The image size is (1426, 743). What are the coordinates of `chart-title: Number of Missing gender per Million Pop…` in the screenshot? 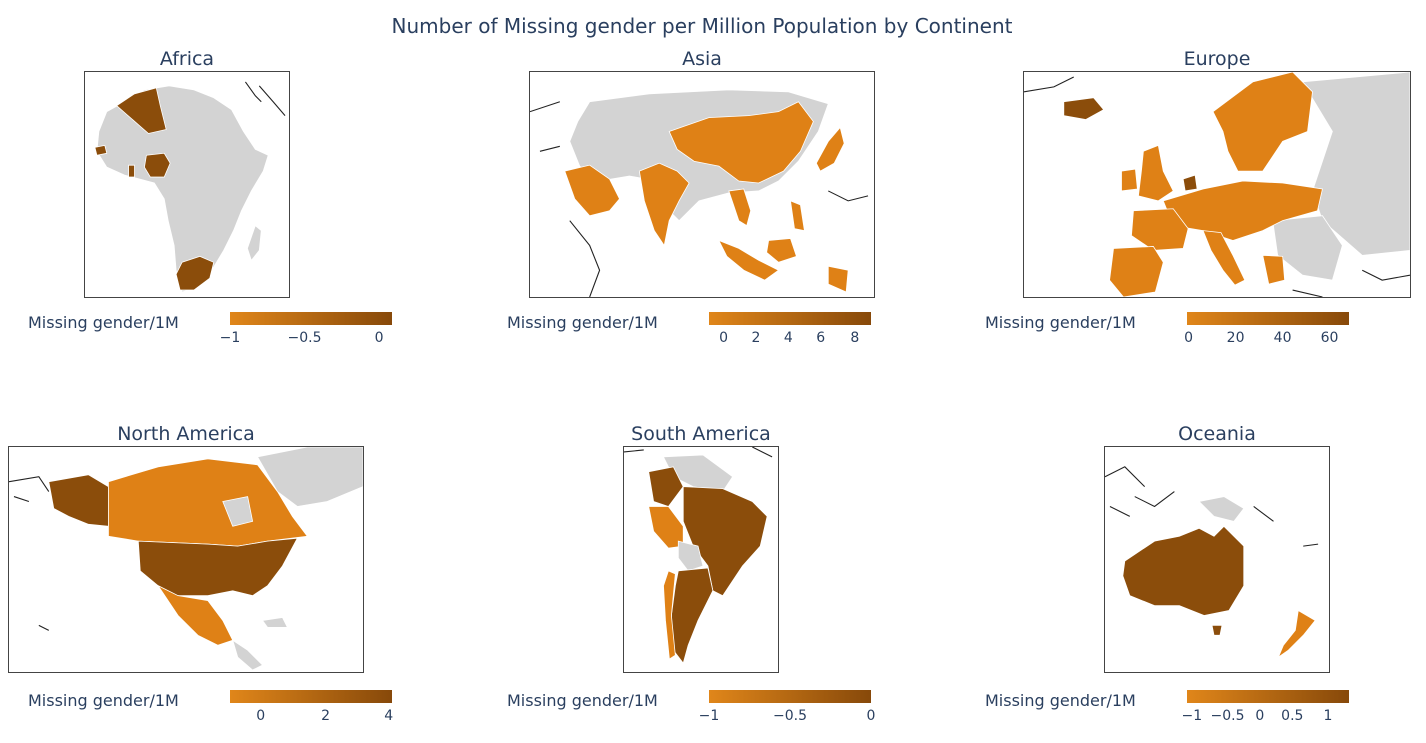 It's located at (702, 26).